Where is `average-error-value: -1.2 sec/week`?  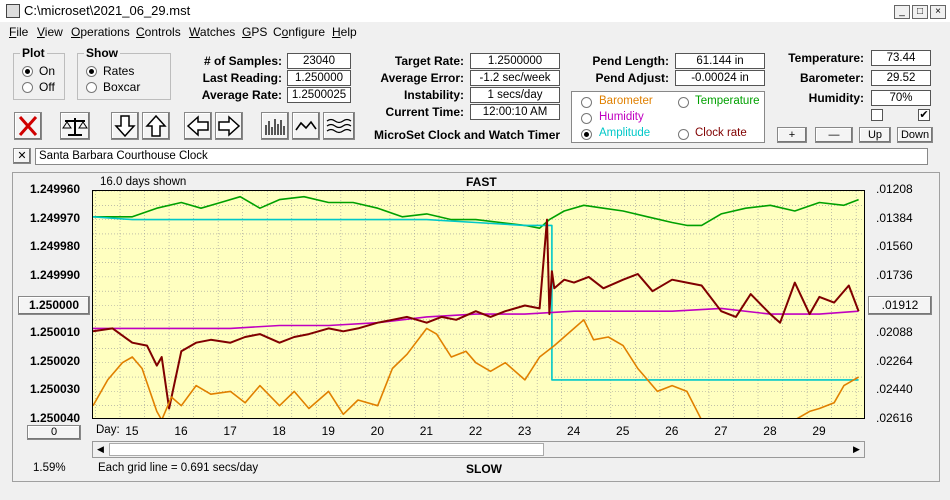
average-error-value: -1.2 sec/week is located at coordinates (515, 78).